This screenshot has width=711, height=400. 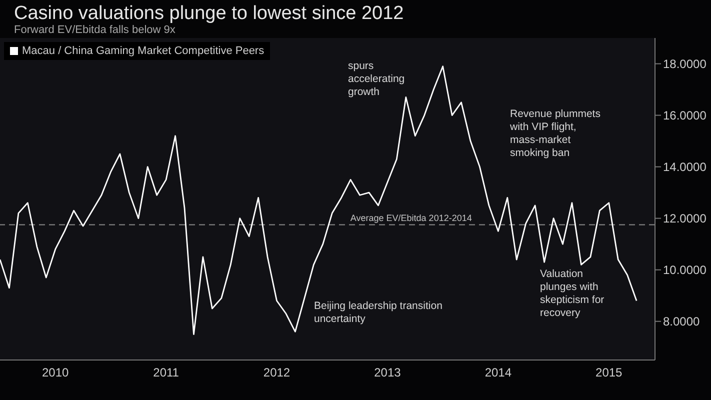 What do you see at coordinates (685, 219) in the screenshot?
I see `y-tick-label: 12.0000` at bounding box center [685, 219].